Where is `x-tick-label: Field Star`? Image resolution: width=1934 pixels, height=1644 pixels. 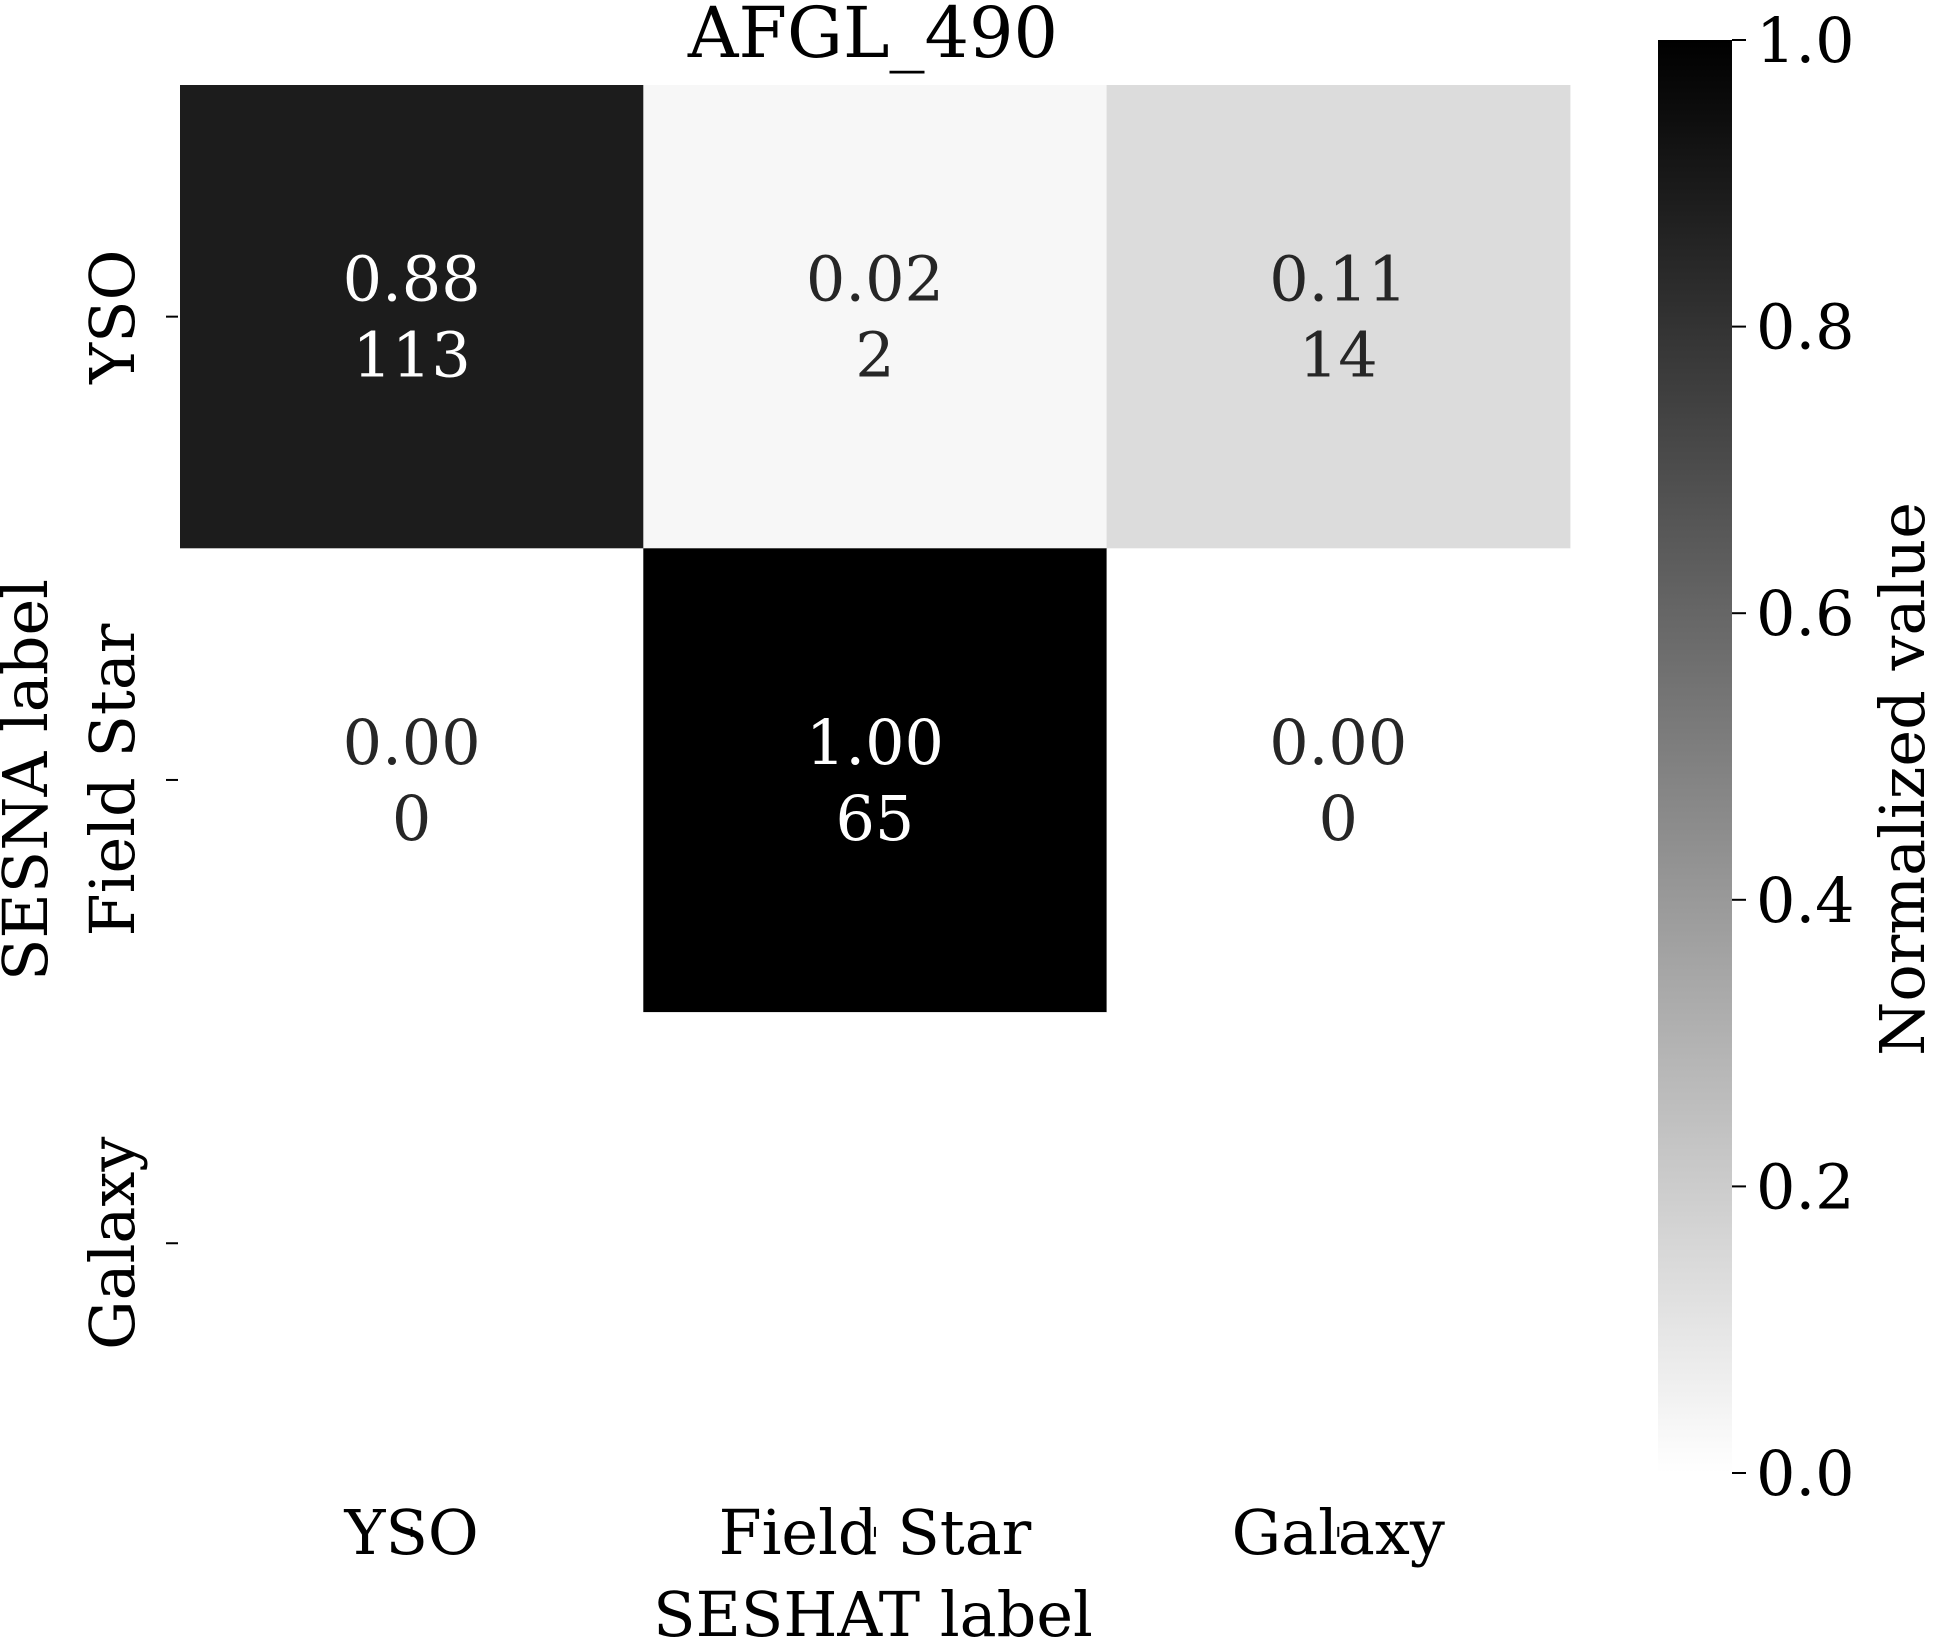 x-tick-label: Field Star is located at coordinates (875, 1532).